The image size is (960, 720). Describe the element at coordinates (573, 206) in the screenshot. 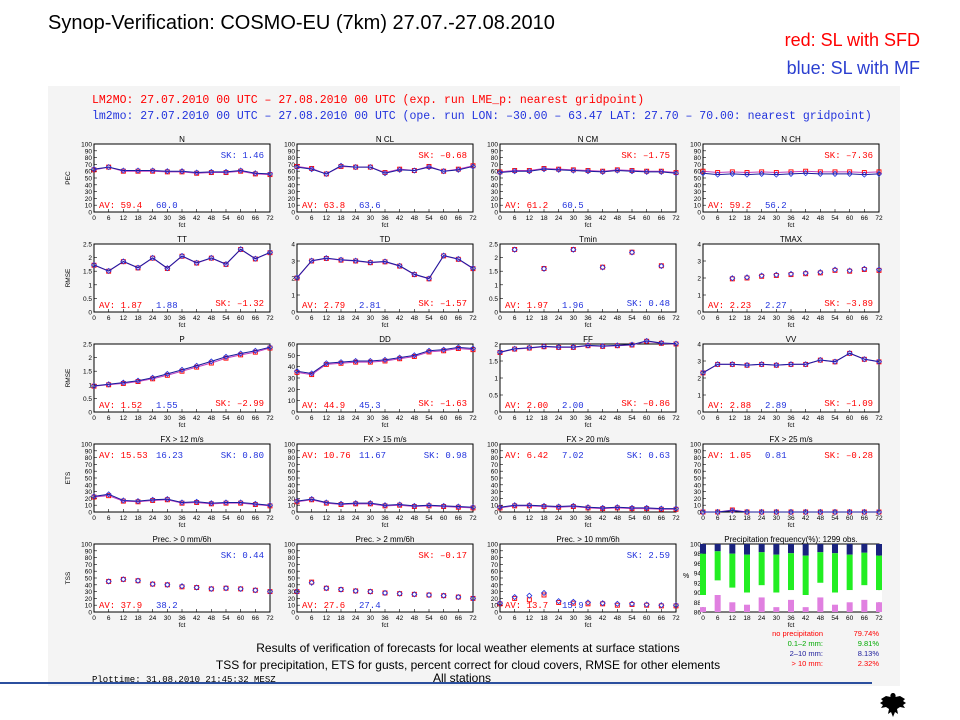

I see `av-blue-label: 60.5` at that location.